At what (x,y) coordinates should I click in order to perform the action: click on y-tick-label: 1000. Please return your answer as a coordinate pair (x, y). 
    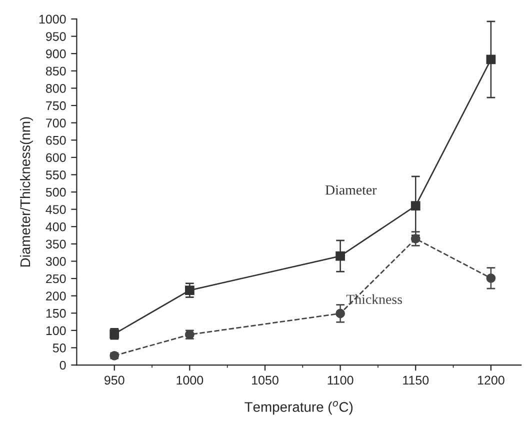
    Looking at the image, I should click on (52, 19).